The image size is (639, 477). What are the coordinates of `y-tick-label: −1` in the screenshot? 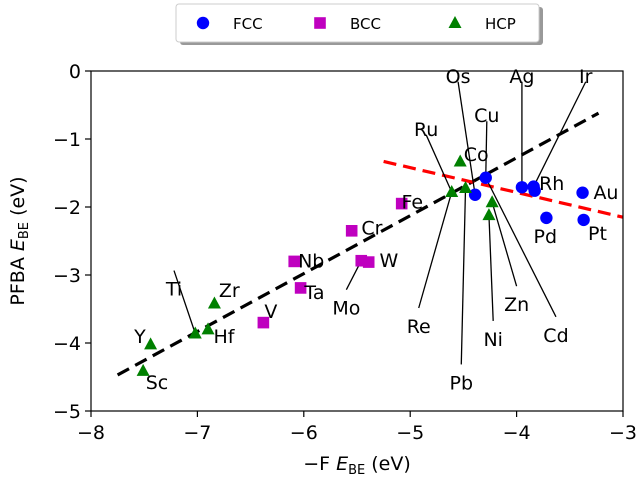 It's located at (67, 140).